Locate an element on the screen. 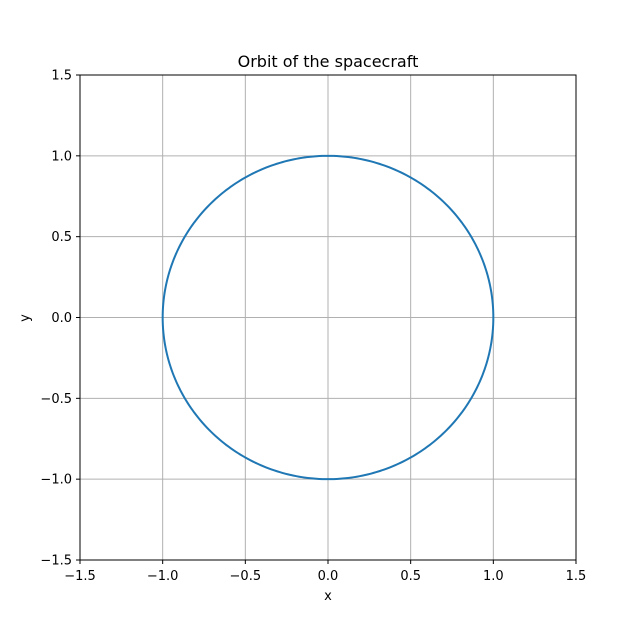  chart-title: Orbit of the spacecraft is located at coordinates (328, 61).